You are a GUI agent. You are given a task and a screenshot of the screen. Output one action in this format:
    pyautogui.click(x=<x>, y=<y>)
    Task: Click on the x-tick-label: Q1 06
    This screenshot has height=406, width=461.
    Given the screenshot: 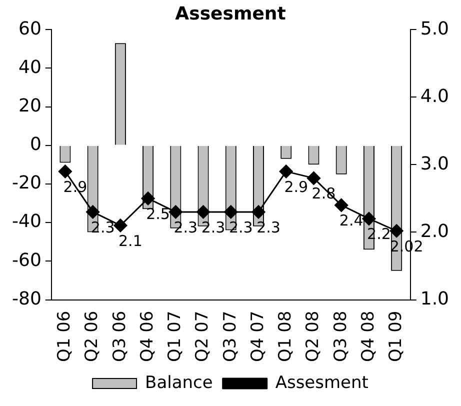 What is the action you would take?
    pyautogui.click(x=64, y=336)
    